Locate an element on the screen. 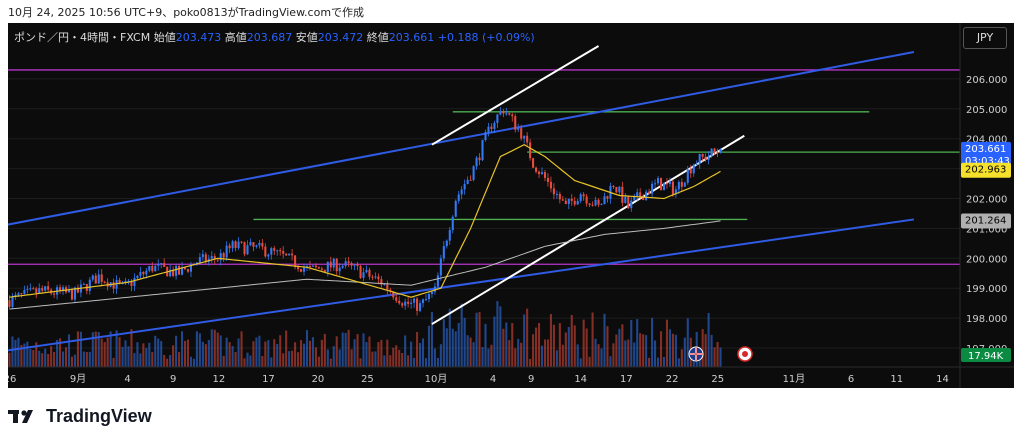 Image resolution: width=1024 pixels, height=441 pixels. ema-tag: 202.963 is located at coordinates (986, 170).